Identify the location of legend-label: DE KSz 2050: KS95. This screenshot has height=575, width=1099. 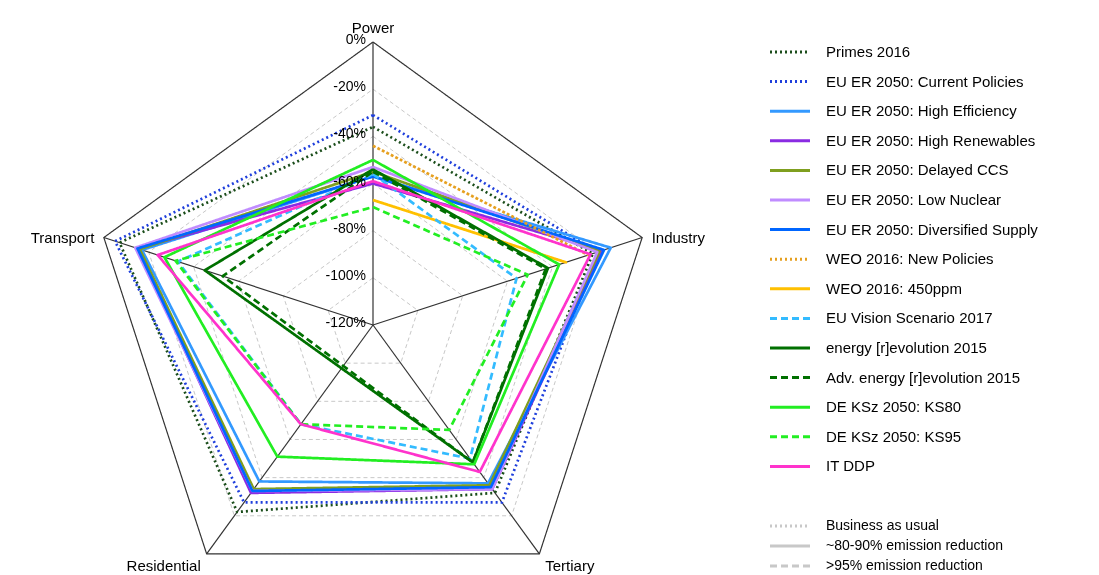
(894, 436).